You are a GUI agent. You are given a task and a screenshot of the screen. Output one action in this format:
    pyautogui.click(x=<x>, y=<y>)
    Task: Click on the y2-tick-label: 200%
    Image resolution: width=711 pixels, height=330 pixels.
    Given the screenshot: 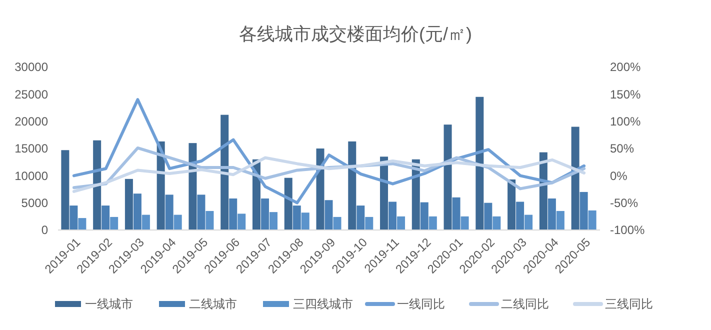 What is the action you would take?
    pyautogui.click(x=626, y=67)
    